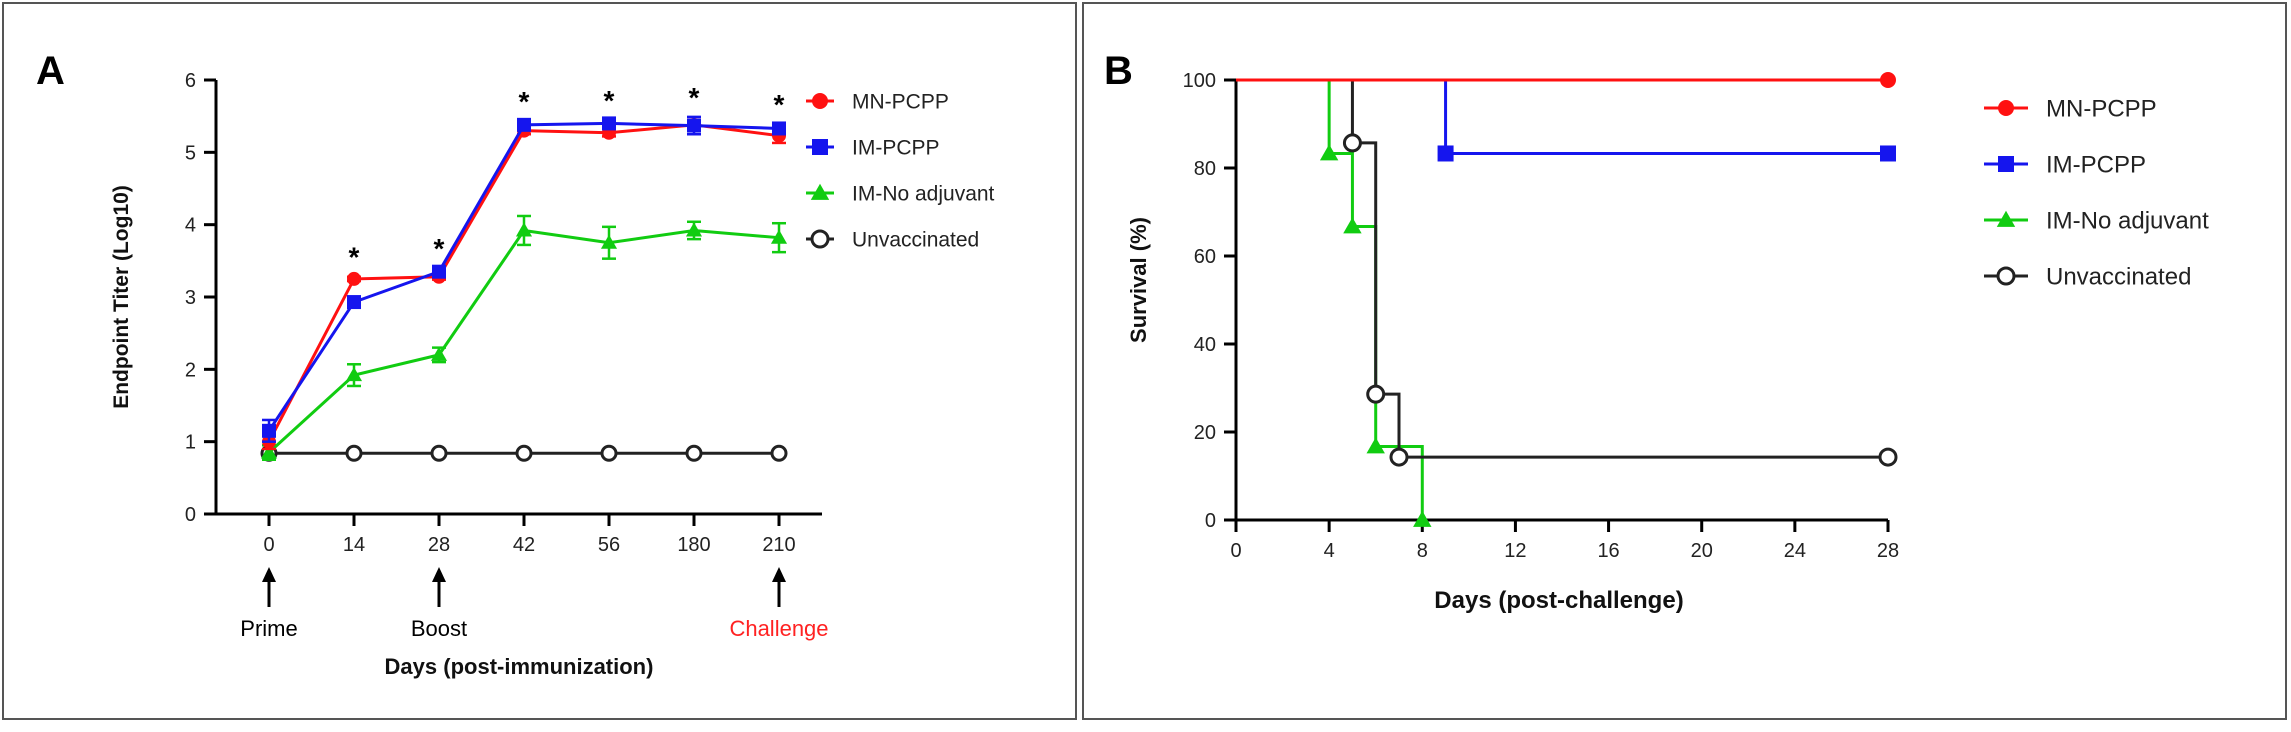 The height and width of the screenshot is (732, 2291). What do you see at coordinates (1205, 257) in the screenshot?
I see `y-tick-label: 60` at bounding box center [1205, 257].